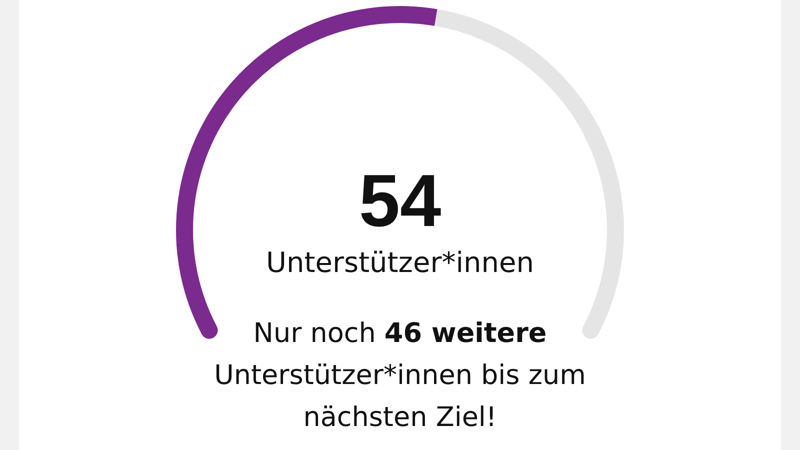 Image resolution: width=800 pixels, height=450 pixels. What do you see at coordinates (400, 262) in the screenshot?
I see `text: Unterstützer*innen` at bounding box center [400, 262].